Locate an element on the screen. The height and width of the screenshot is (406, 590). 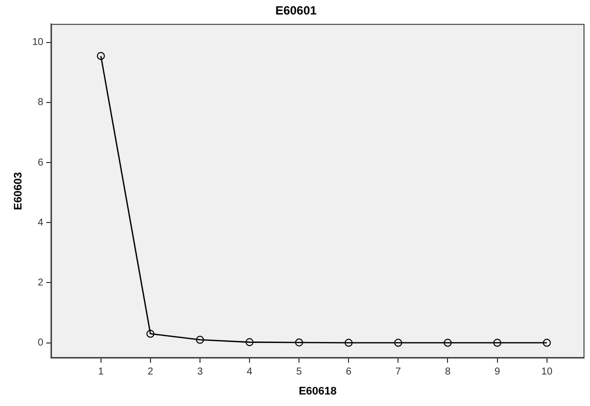
y-tick-label: 4 is located at coordinates (41, 222).